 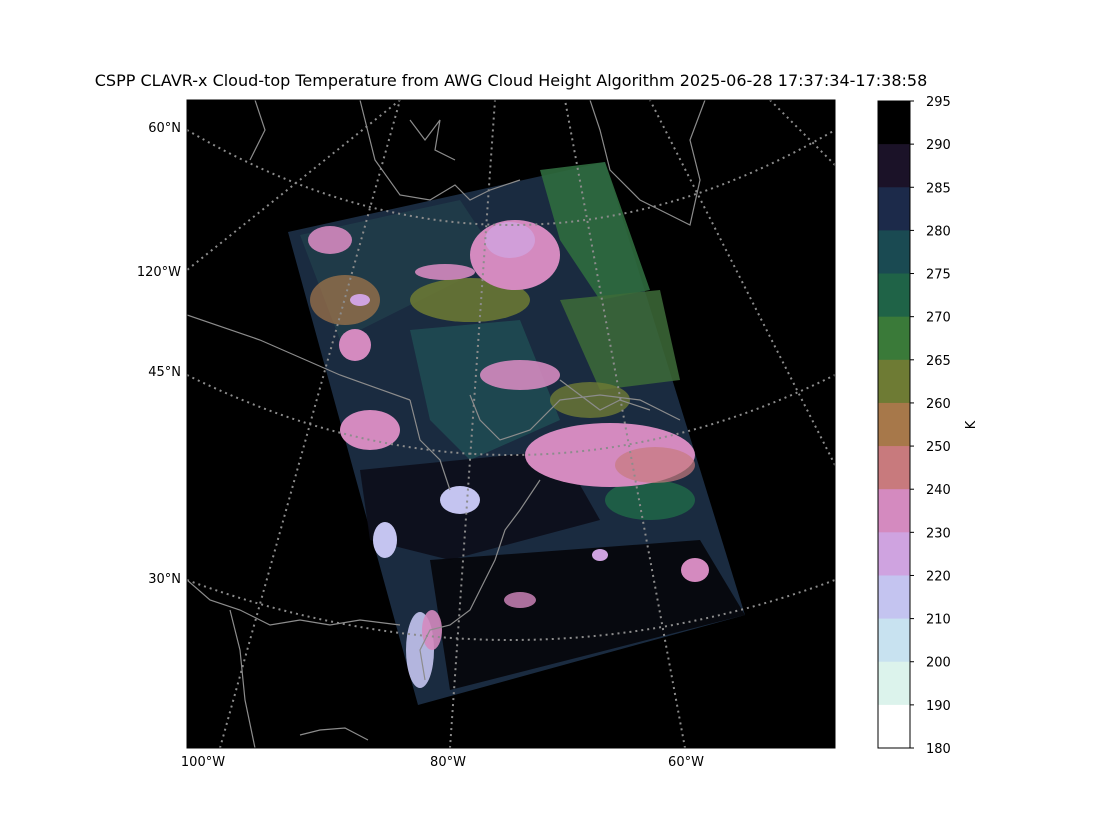 What do you see at coordinates (448, 762) in the screenshot?
I see `lon-label-80w: 80°W` at bounding box center [448, 762].